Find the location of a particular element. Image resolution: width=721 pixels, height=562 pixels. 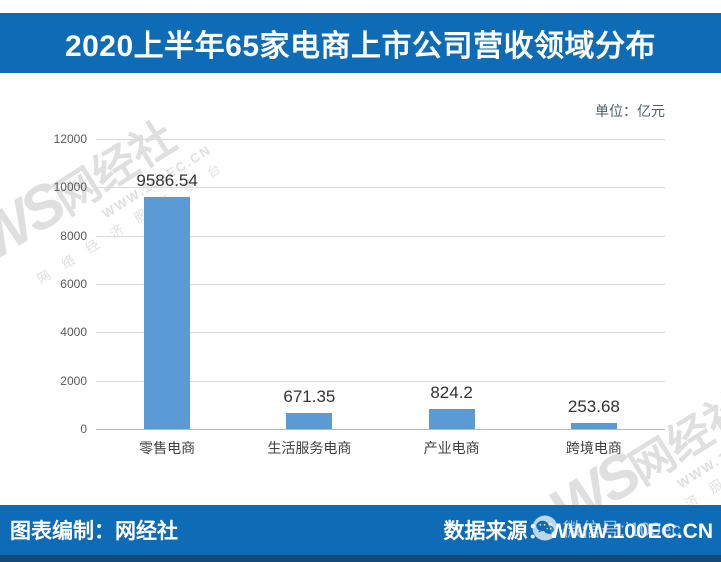

y-axis-tick-label: 6000 is located at coordinates (73, 284).